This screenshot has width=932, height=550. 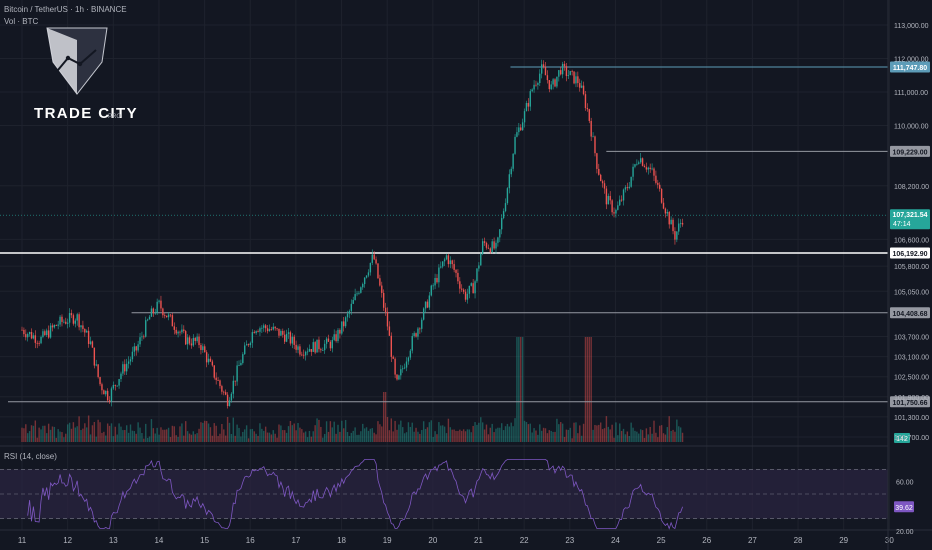 I want to click on trade-city-logo: TRADE CITY PRO, so click(x=85, y=74).